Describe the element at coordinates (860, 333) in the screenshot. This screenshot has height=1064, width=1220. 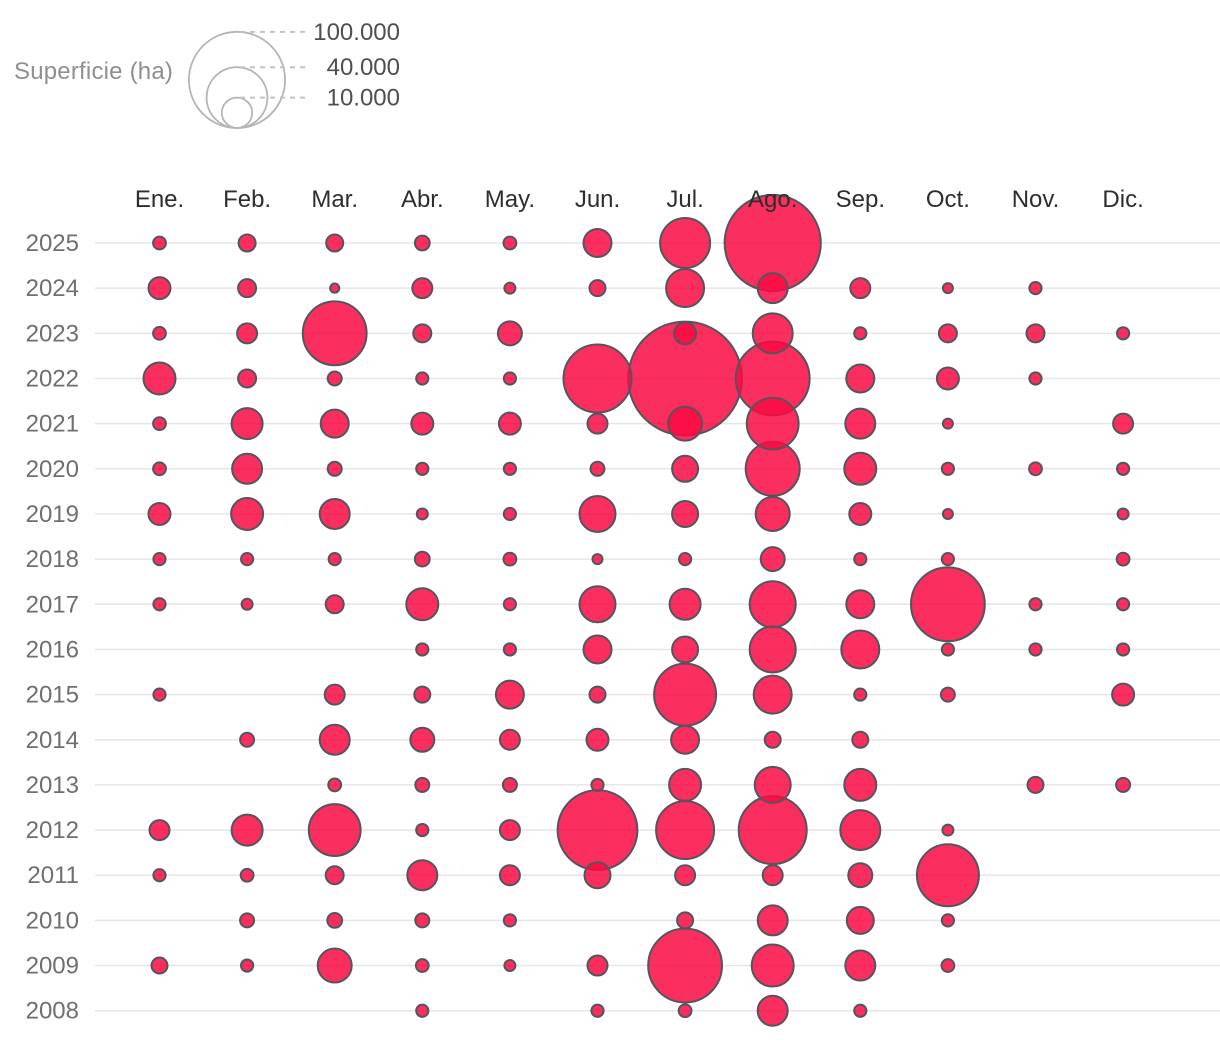
I see `bubble-sep-2023` at that location.